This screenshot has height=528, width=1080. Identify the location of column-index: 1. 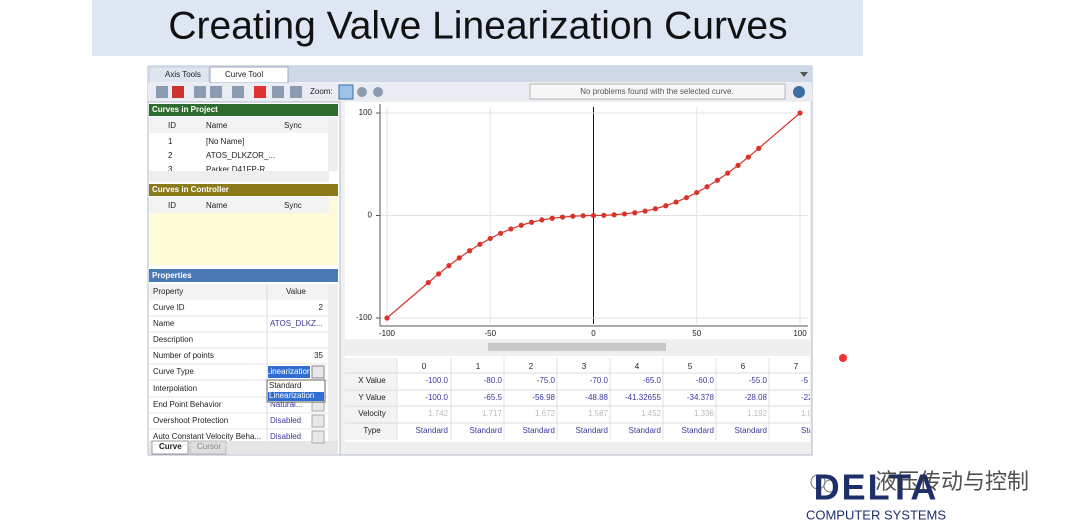
(478, 366).